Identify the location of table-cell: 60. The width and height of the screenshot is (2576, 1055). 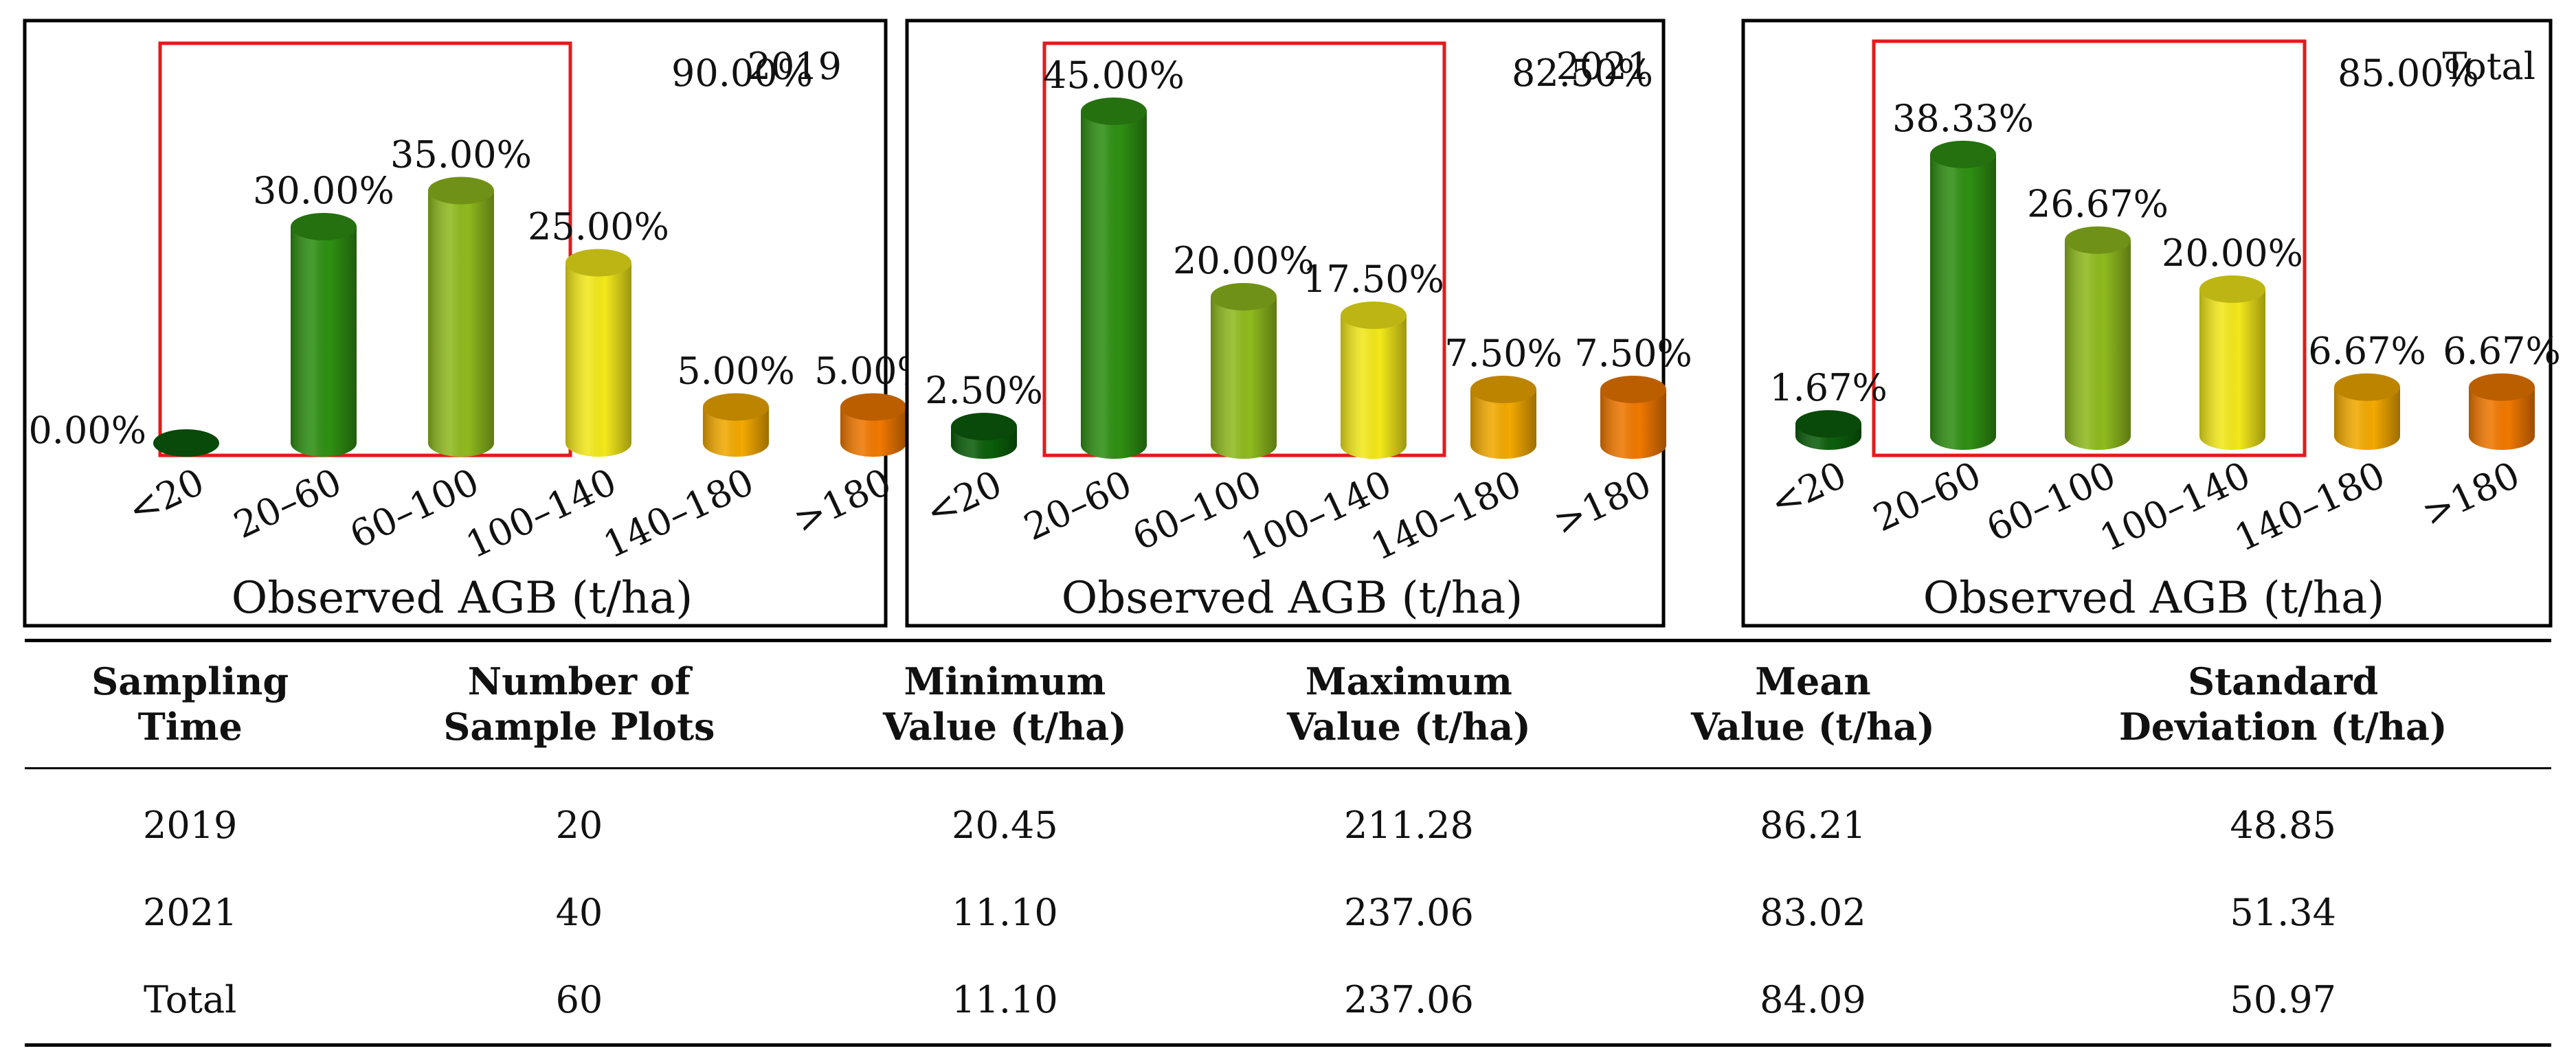
(579, 1000).